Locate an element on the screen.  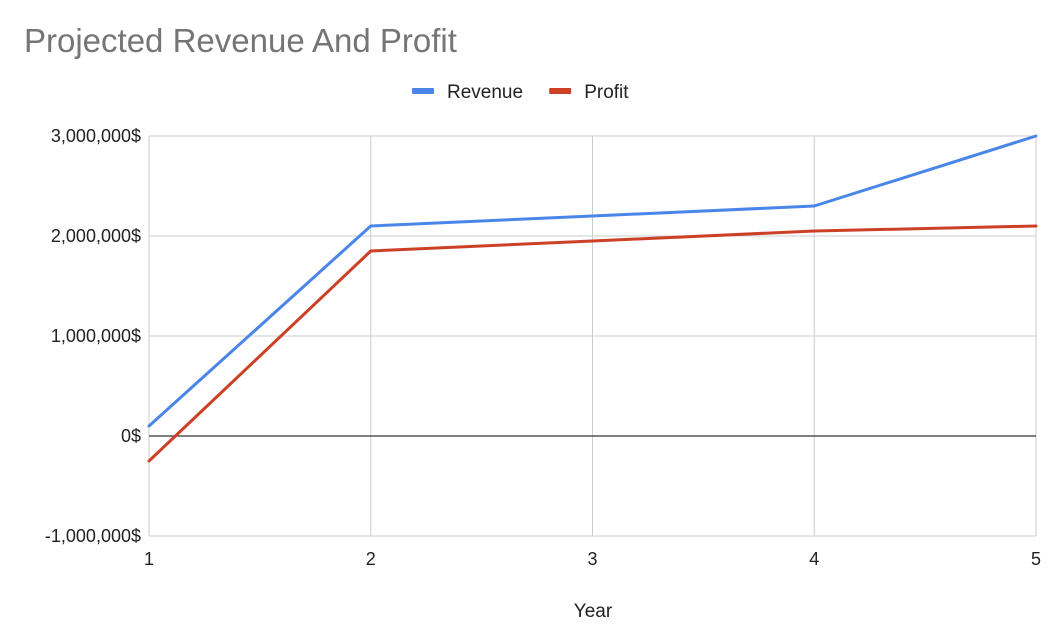
x-axis-label: Year is located at coordinates (593, 611).